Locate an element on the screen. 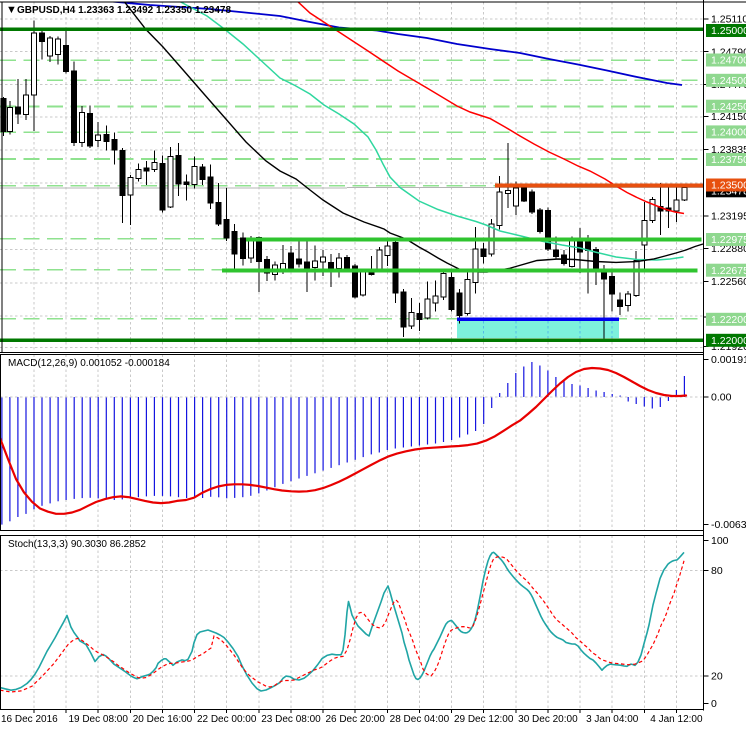 The height and width of the screenshot is (736, 746). svg-text: -0.00634 is located at coordinates (728, 525).